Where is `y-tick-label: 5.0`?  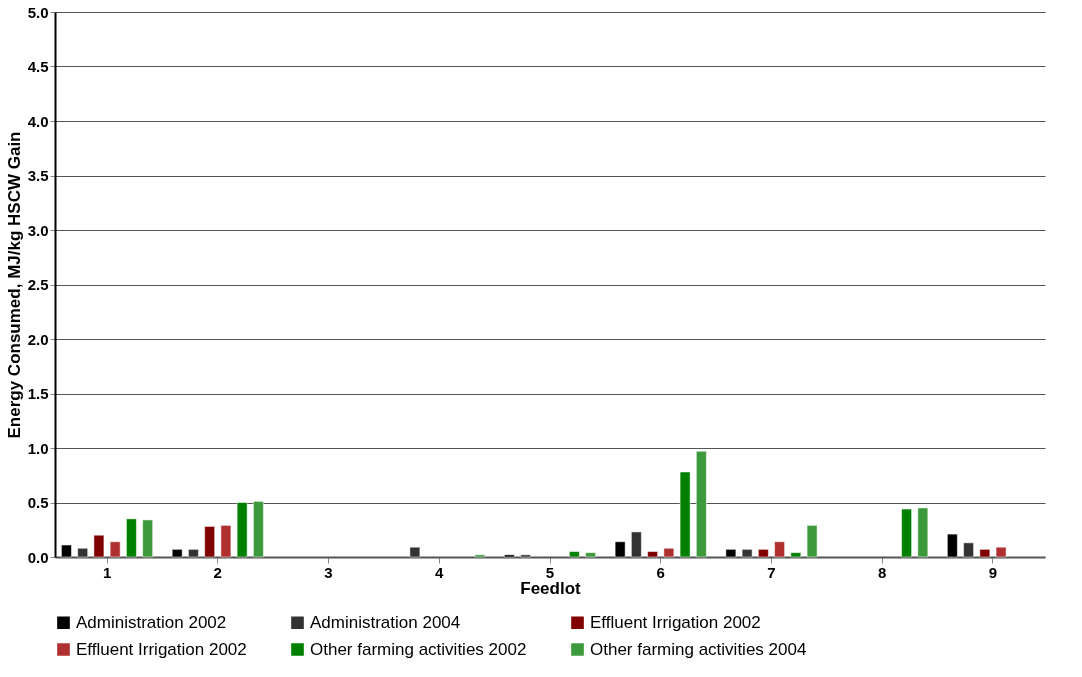 y-tick-label: 5.0 is located at coordinates (38, 12).